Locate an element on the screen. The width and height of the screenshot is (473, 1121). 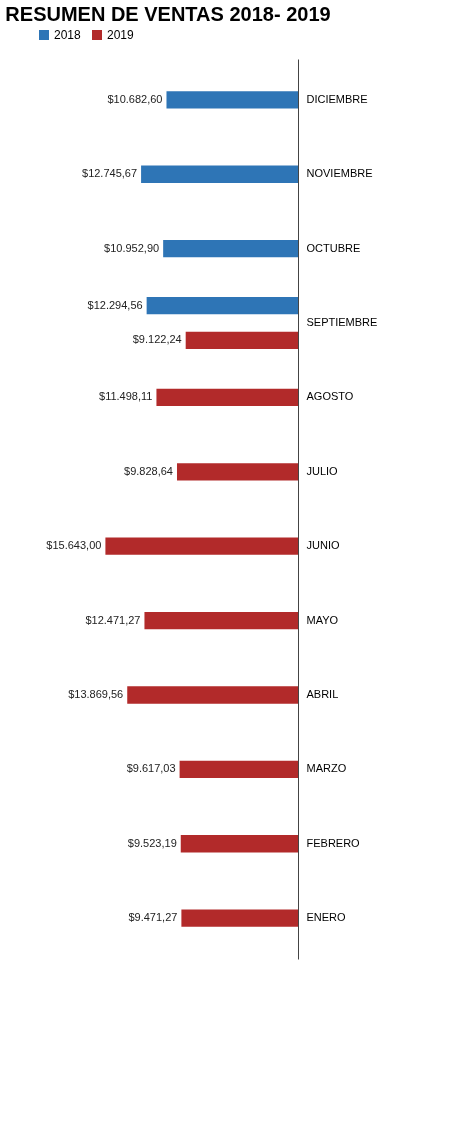
y-tick-label: FEBRERO is located at coordinates (333, 842).